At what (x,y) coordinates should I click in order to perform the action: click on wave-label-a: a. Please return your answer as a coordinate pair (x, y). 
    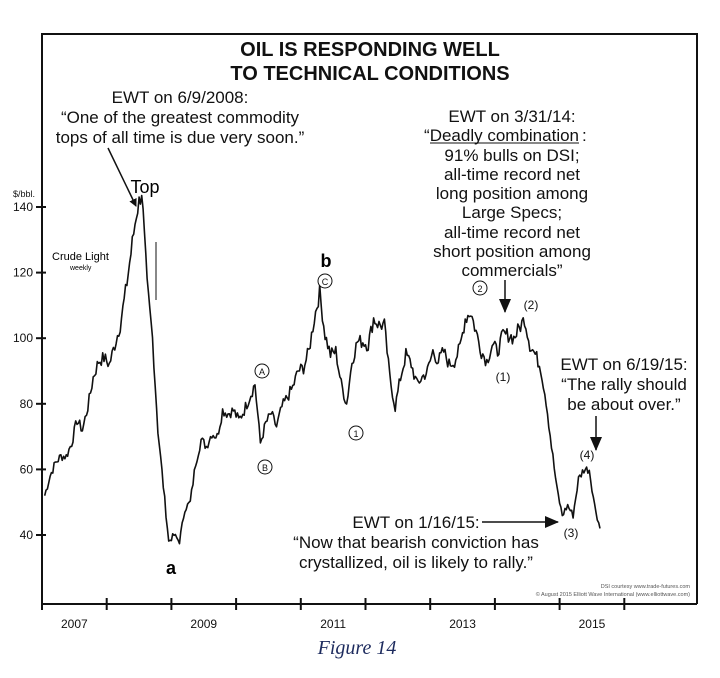
    Looking at the image, I should click on (171, 568).